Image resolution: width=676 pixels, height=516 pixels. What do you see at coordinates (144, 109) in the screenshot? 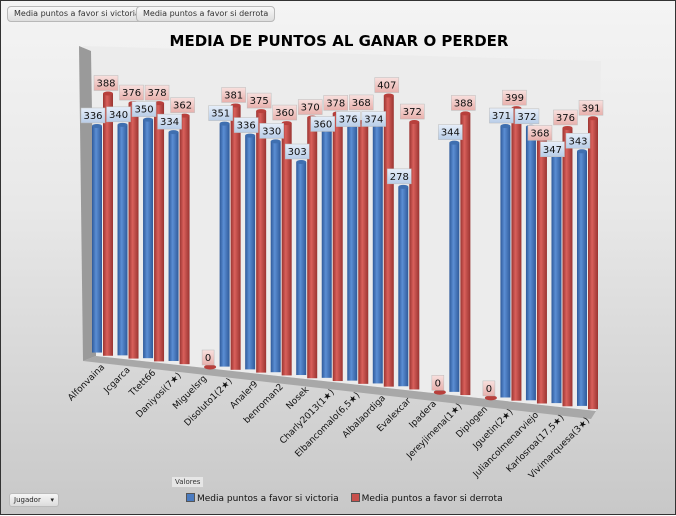
I see `data-label-victoria: 350` at bounding box center [144, 109].